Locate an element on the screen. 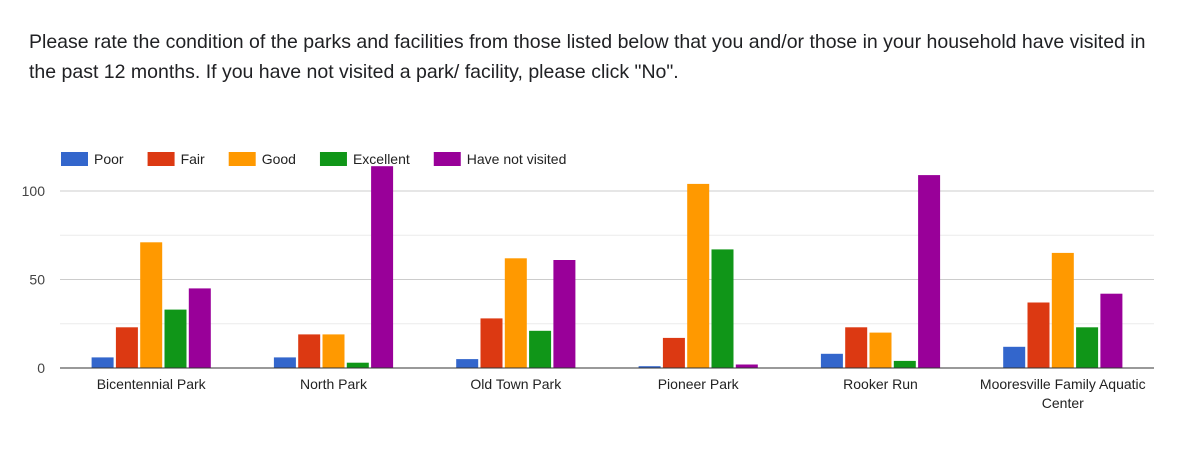  legend: Poor Fair Good Excellent Have not visited is located at coordinates (313, 159).